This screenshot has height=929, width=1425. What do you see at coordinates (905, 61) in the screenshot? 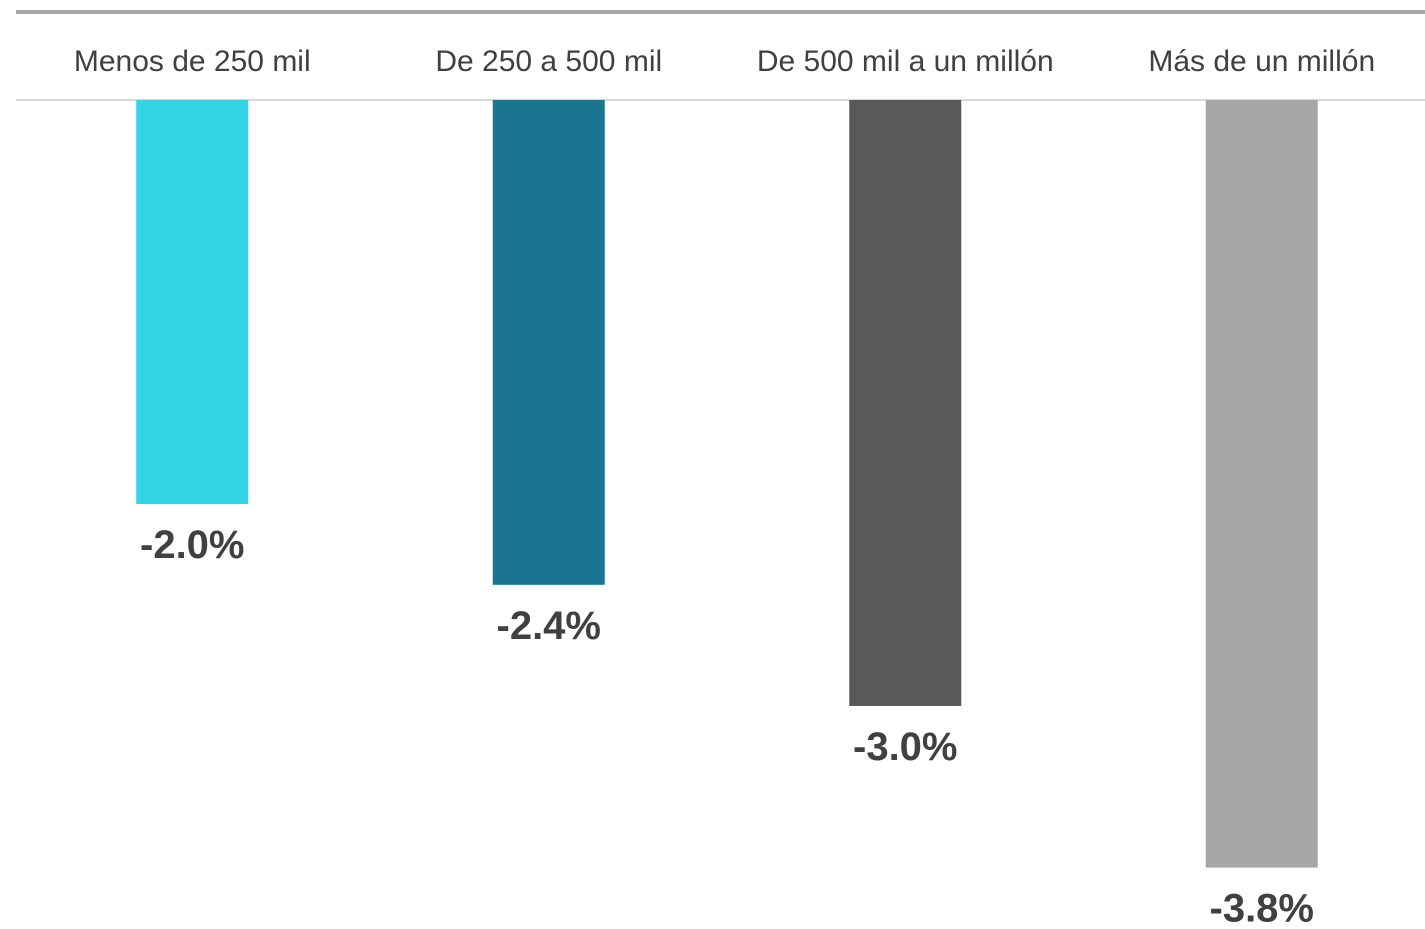
I see `category-label-2: De 500 mil a un millón` at bounding box center [905, 61].